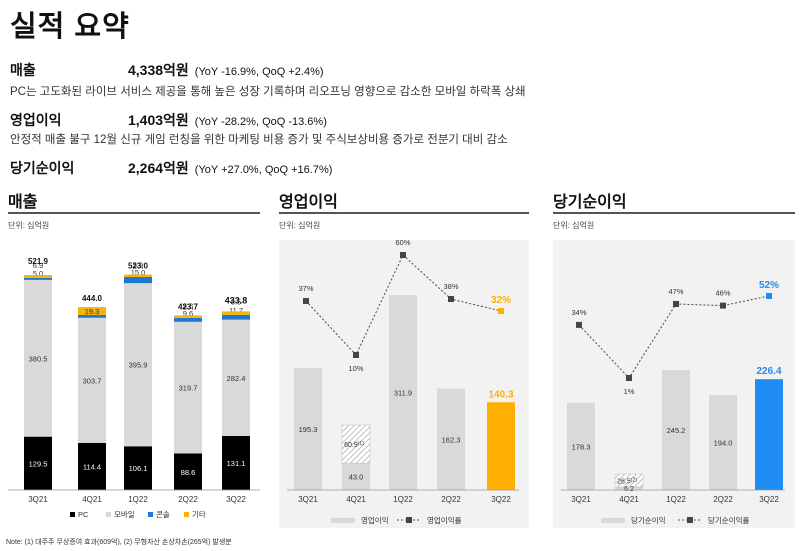 This screenshot has width=800, height=551. I want to click on one-off-label: 26.5(2), so click(627, 481).